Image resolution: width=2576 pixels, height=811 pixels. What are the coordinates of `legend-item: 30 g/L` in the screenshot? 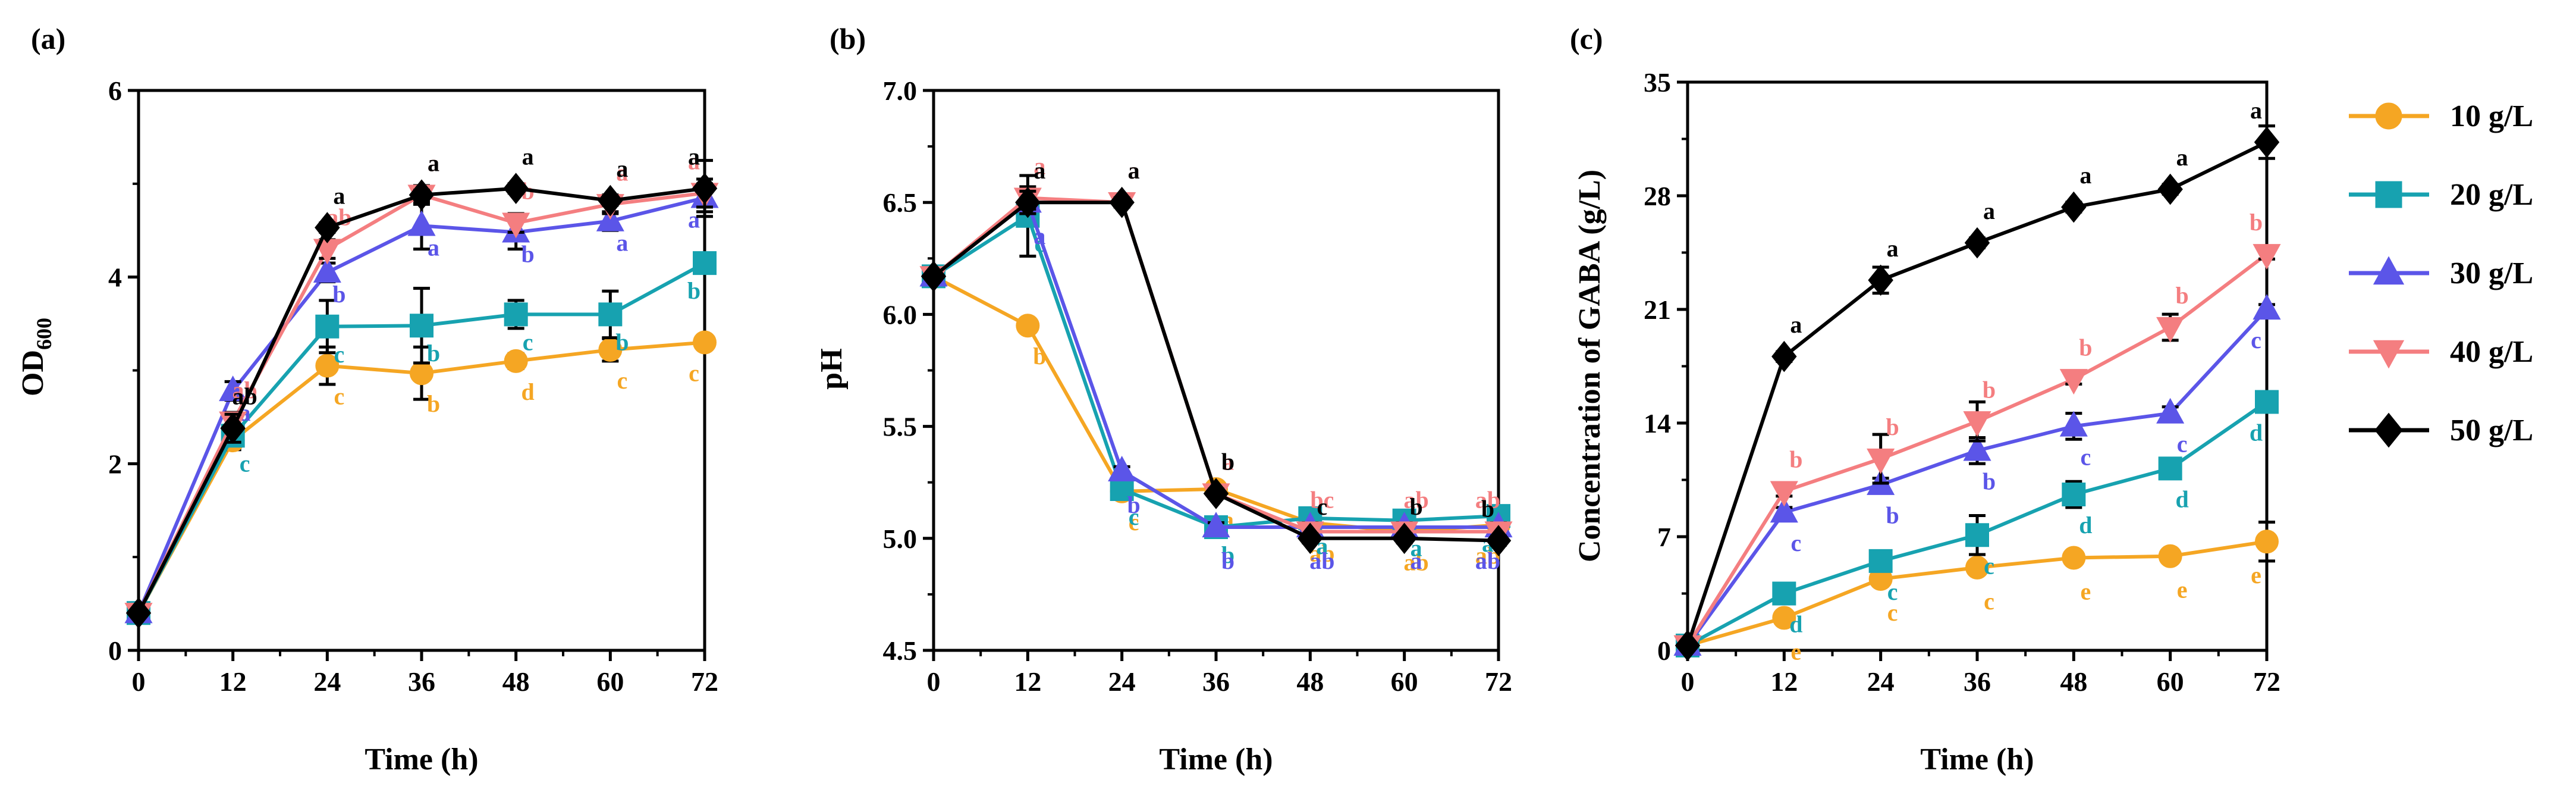 It's located at (2441, 273).